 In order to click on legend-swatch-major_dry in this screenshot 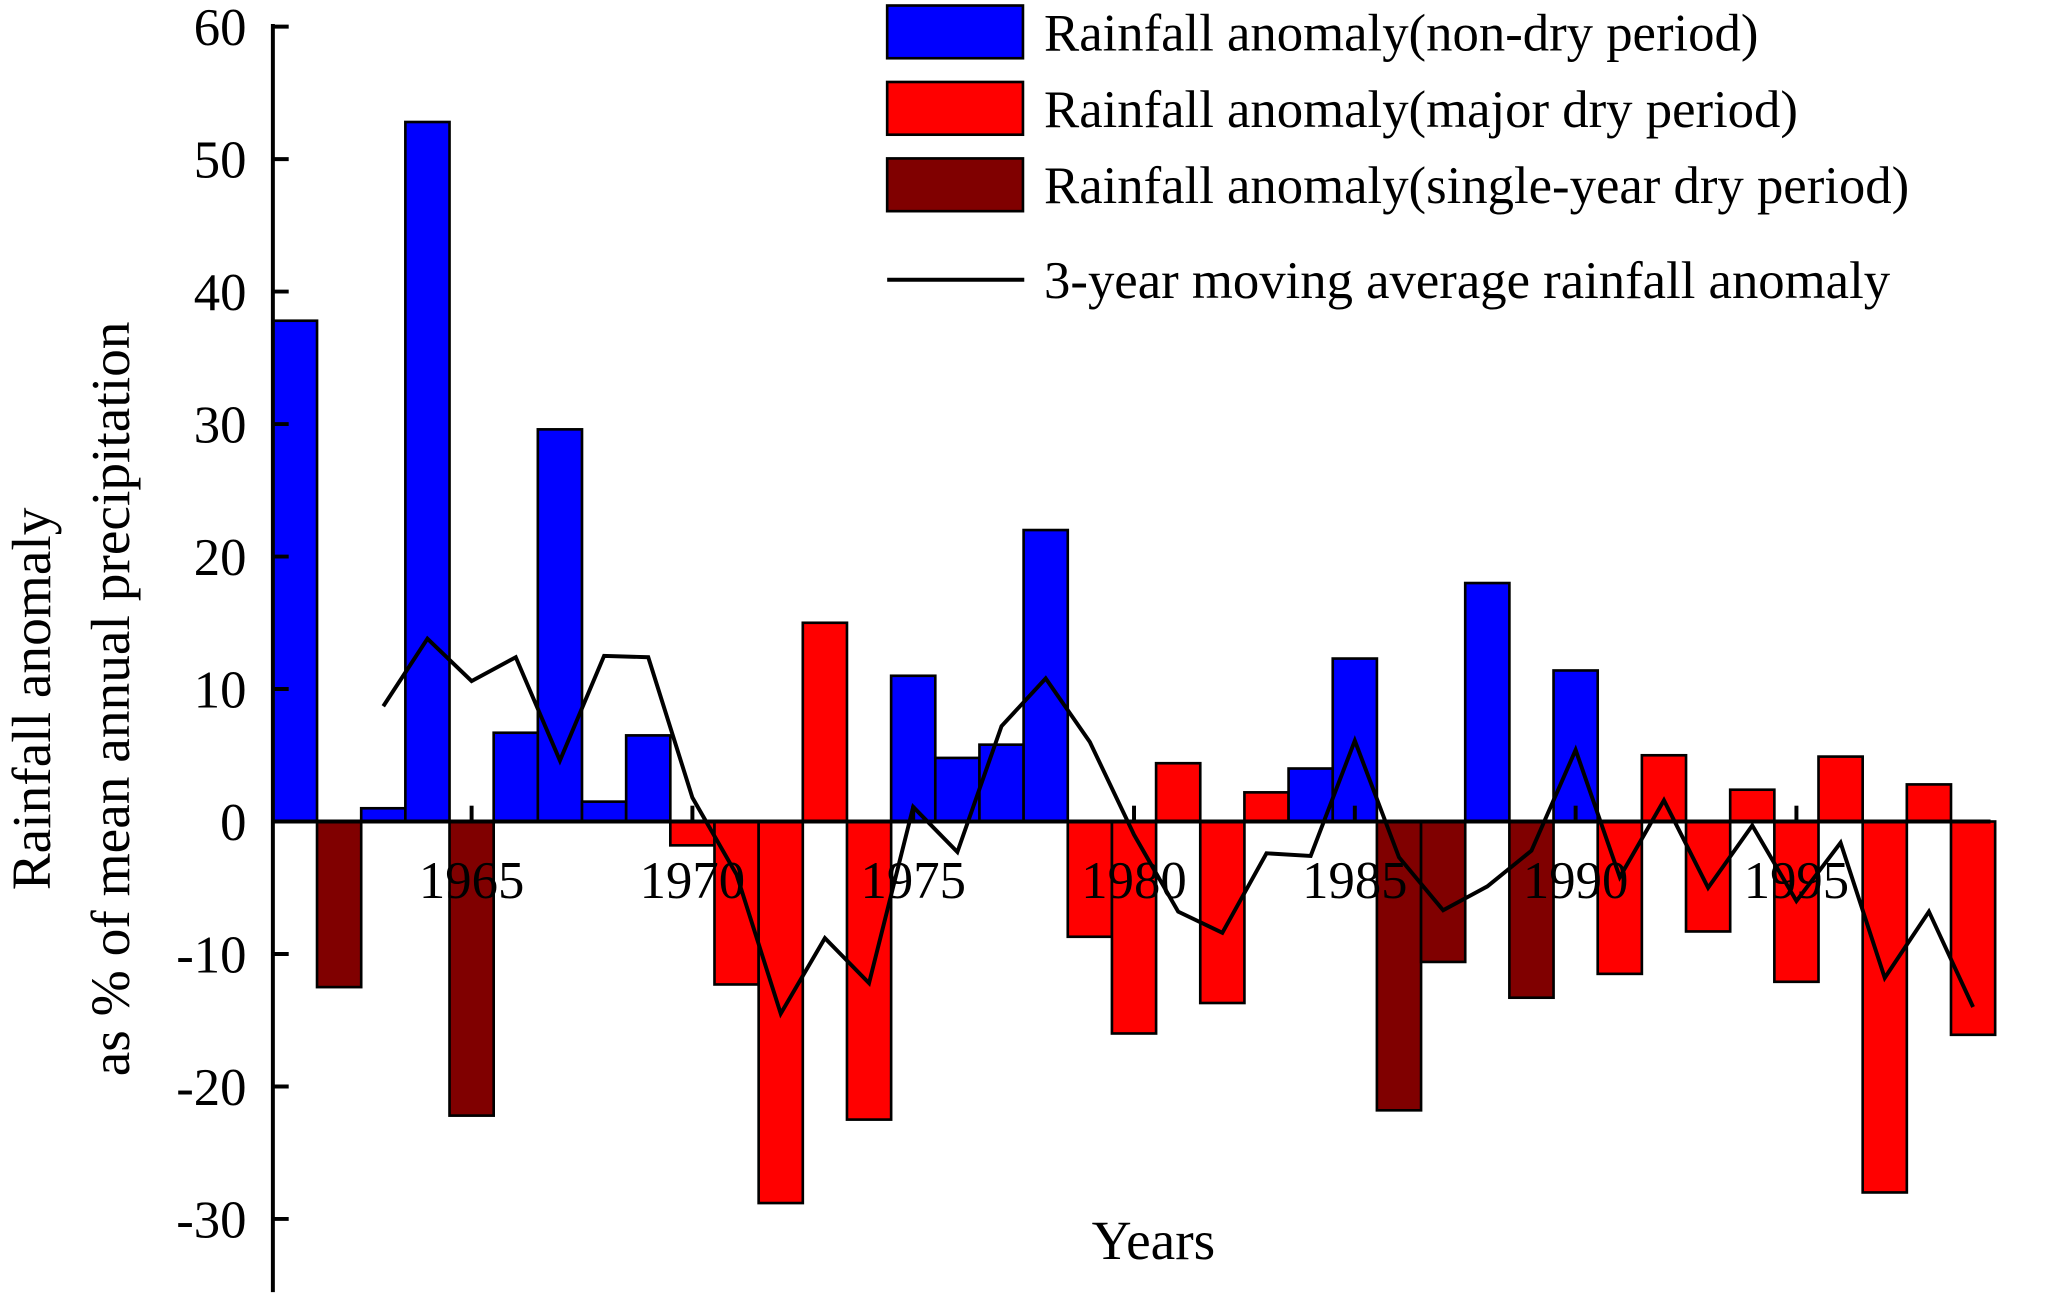, I will do `click(955, 108)`.